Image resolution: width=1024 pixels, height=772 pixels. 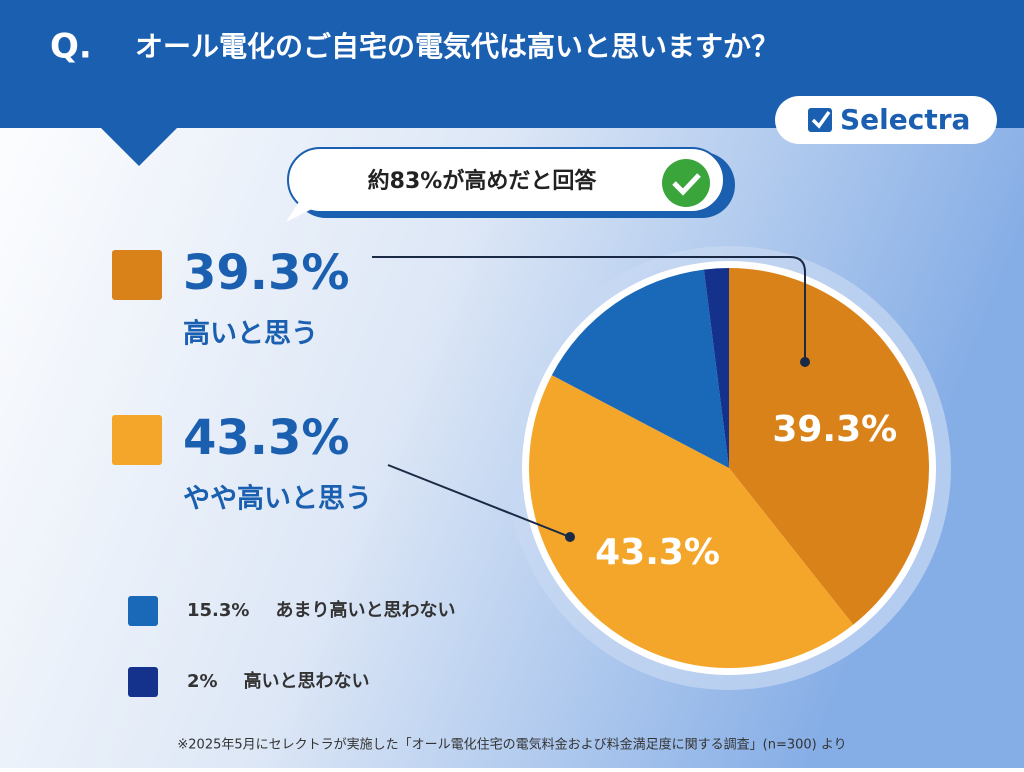 What do you see at coordinates (834, 429) in the screenshot?
I see `slice-label: 39.3%` at bounding box center [834, 429].